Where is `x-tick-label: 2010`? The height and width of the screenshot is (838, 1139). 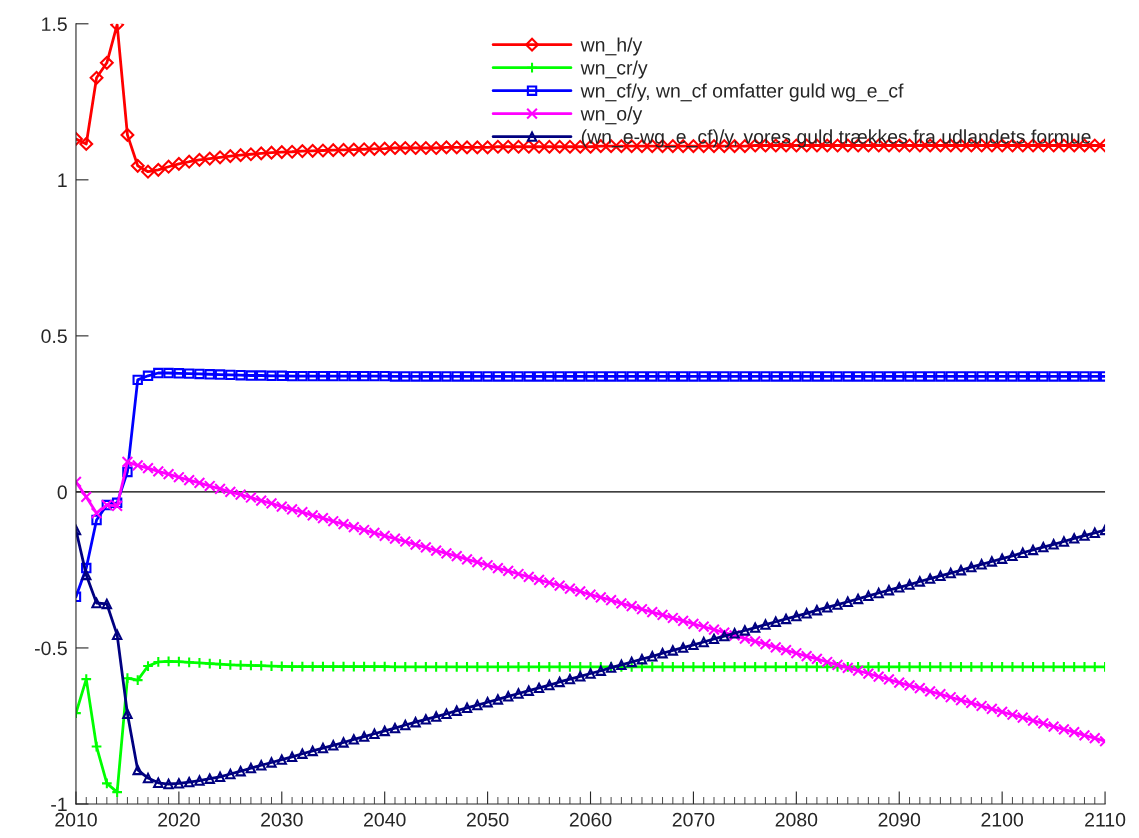
x-tick-label: 2010 is located at coordinates (76, 819).